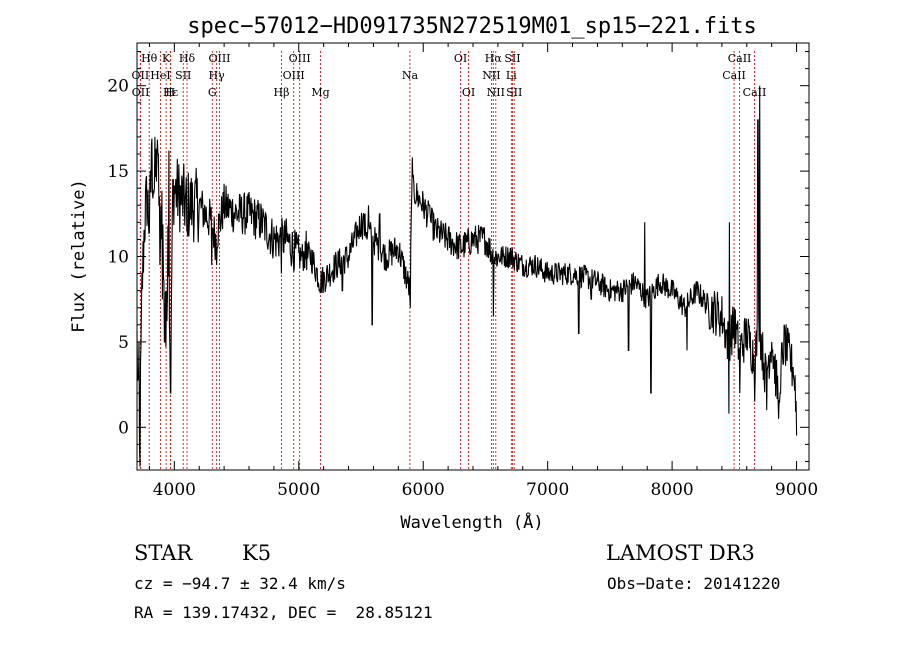 Image resolution: width=900 pixels, height=649 pixels. Describe the element at coordinates (694, 583) in the screenshot. I see `observation-date: Obs−Date: 20141220` at that location.